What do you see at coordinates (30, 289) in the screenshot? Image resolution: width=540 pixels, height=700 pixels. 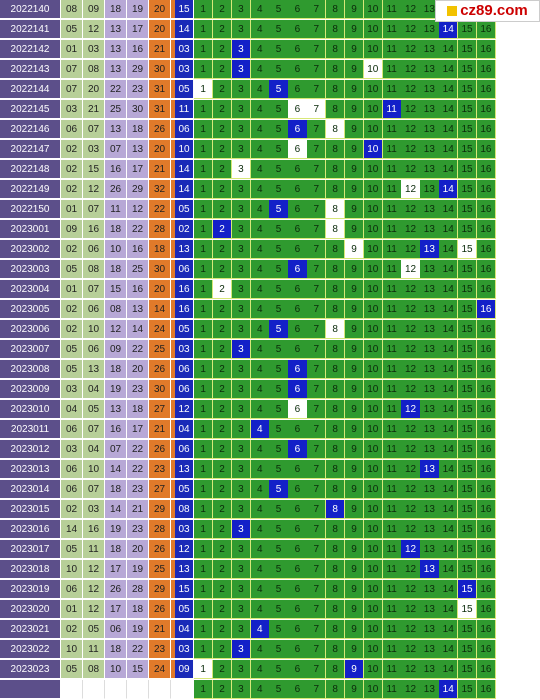 I see `issue-number: 2023004` at bounding box center [30, 289].